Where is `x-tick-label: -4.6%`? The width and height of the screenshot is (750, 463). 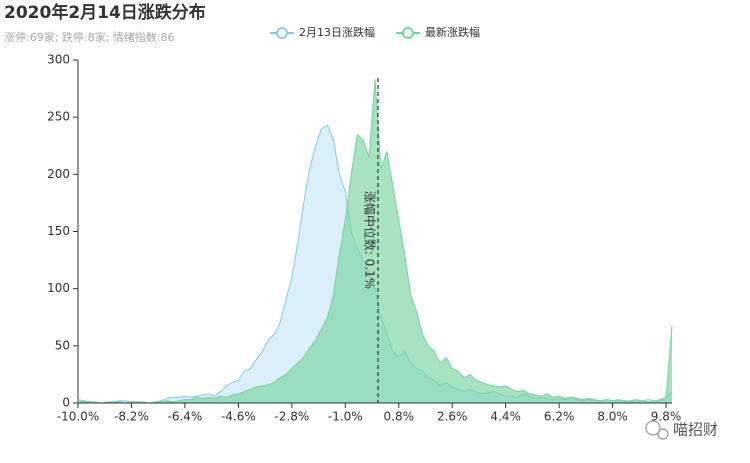
x-tick-label: -4.6% is located at coordinates (238, 417).